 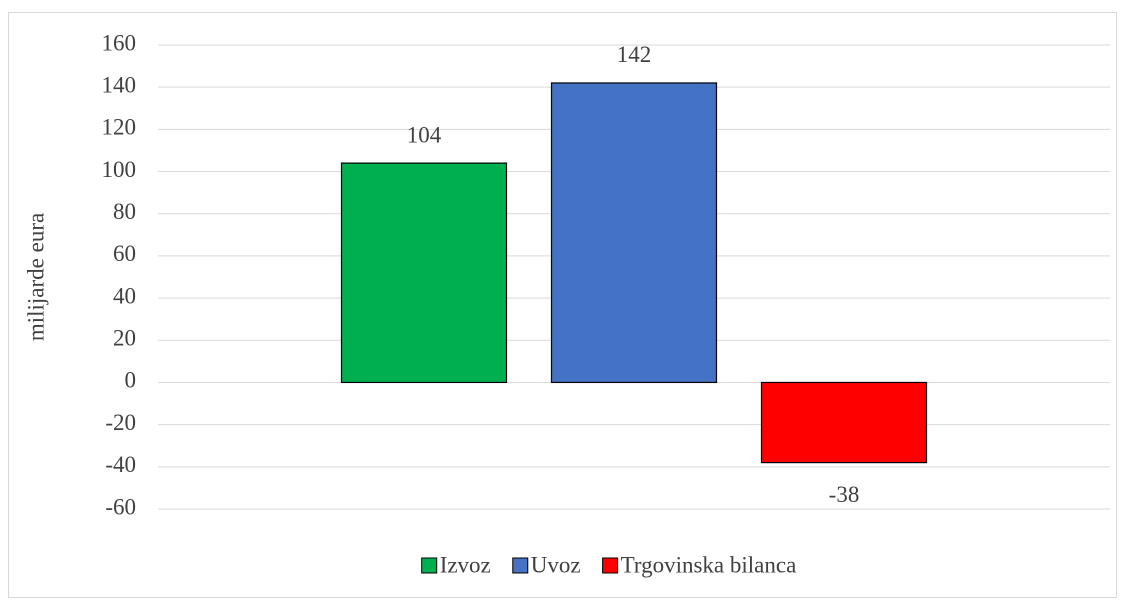 What do you see at coordinates (844, 494) in the screenshot?
I see `data-label: -38` at bounding box center [844, 494].